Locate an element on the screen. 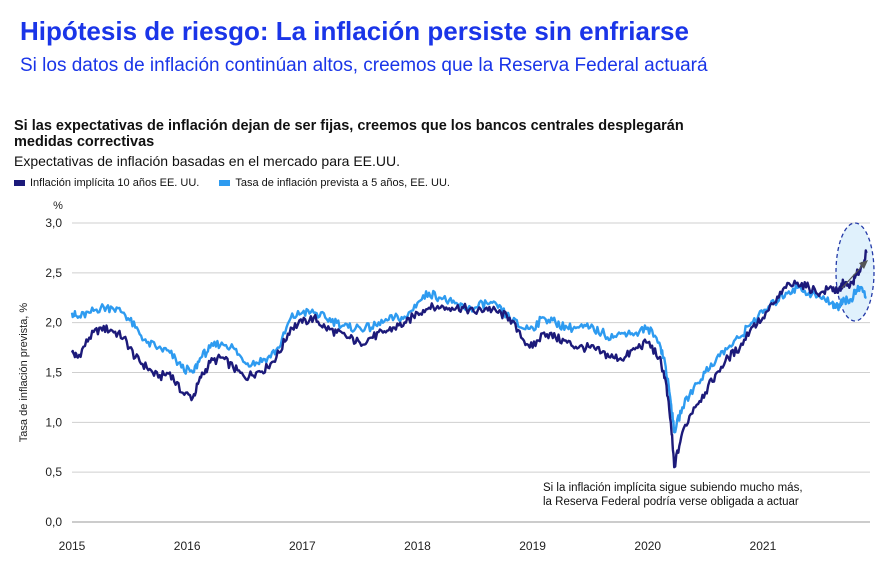  trend-arrow is located at coordinates (853, 276).